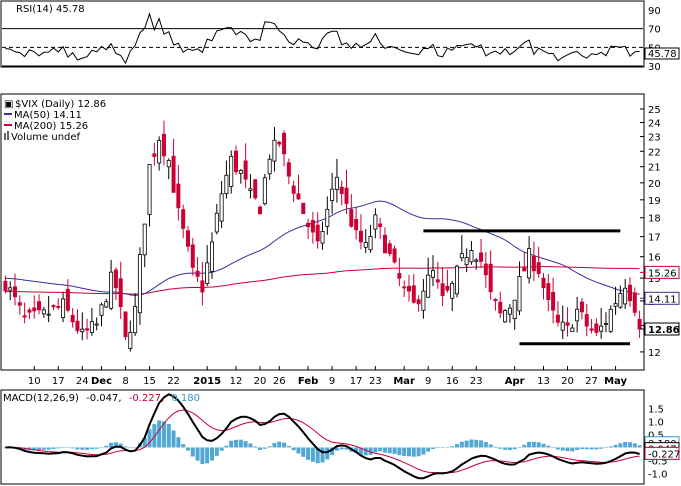  I want to click on rsi-frame, so click(322, 34).